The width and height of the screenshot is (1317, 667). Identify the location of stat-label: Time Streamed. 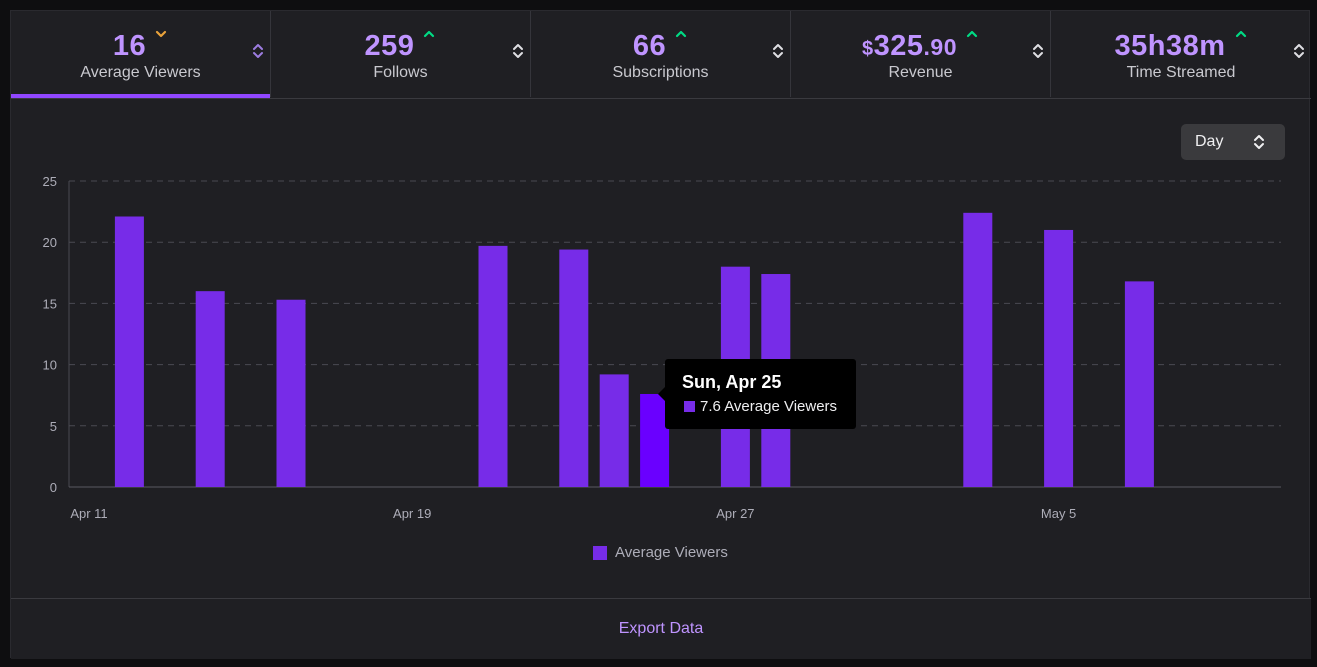
(1181, 72).